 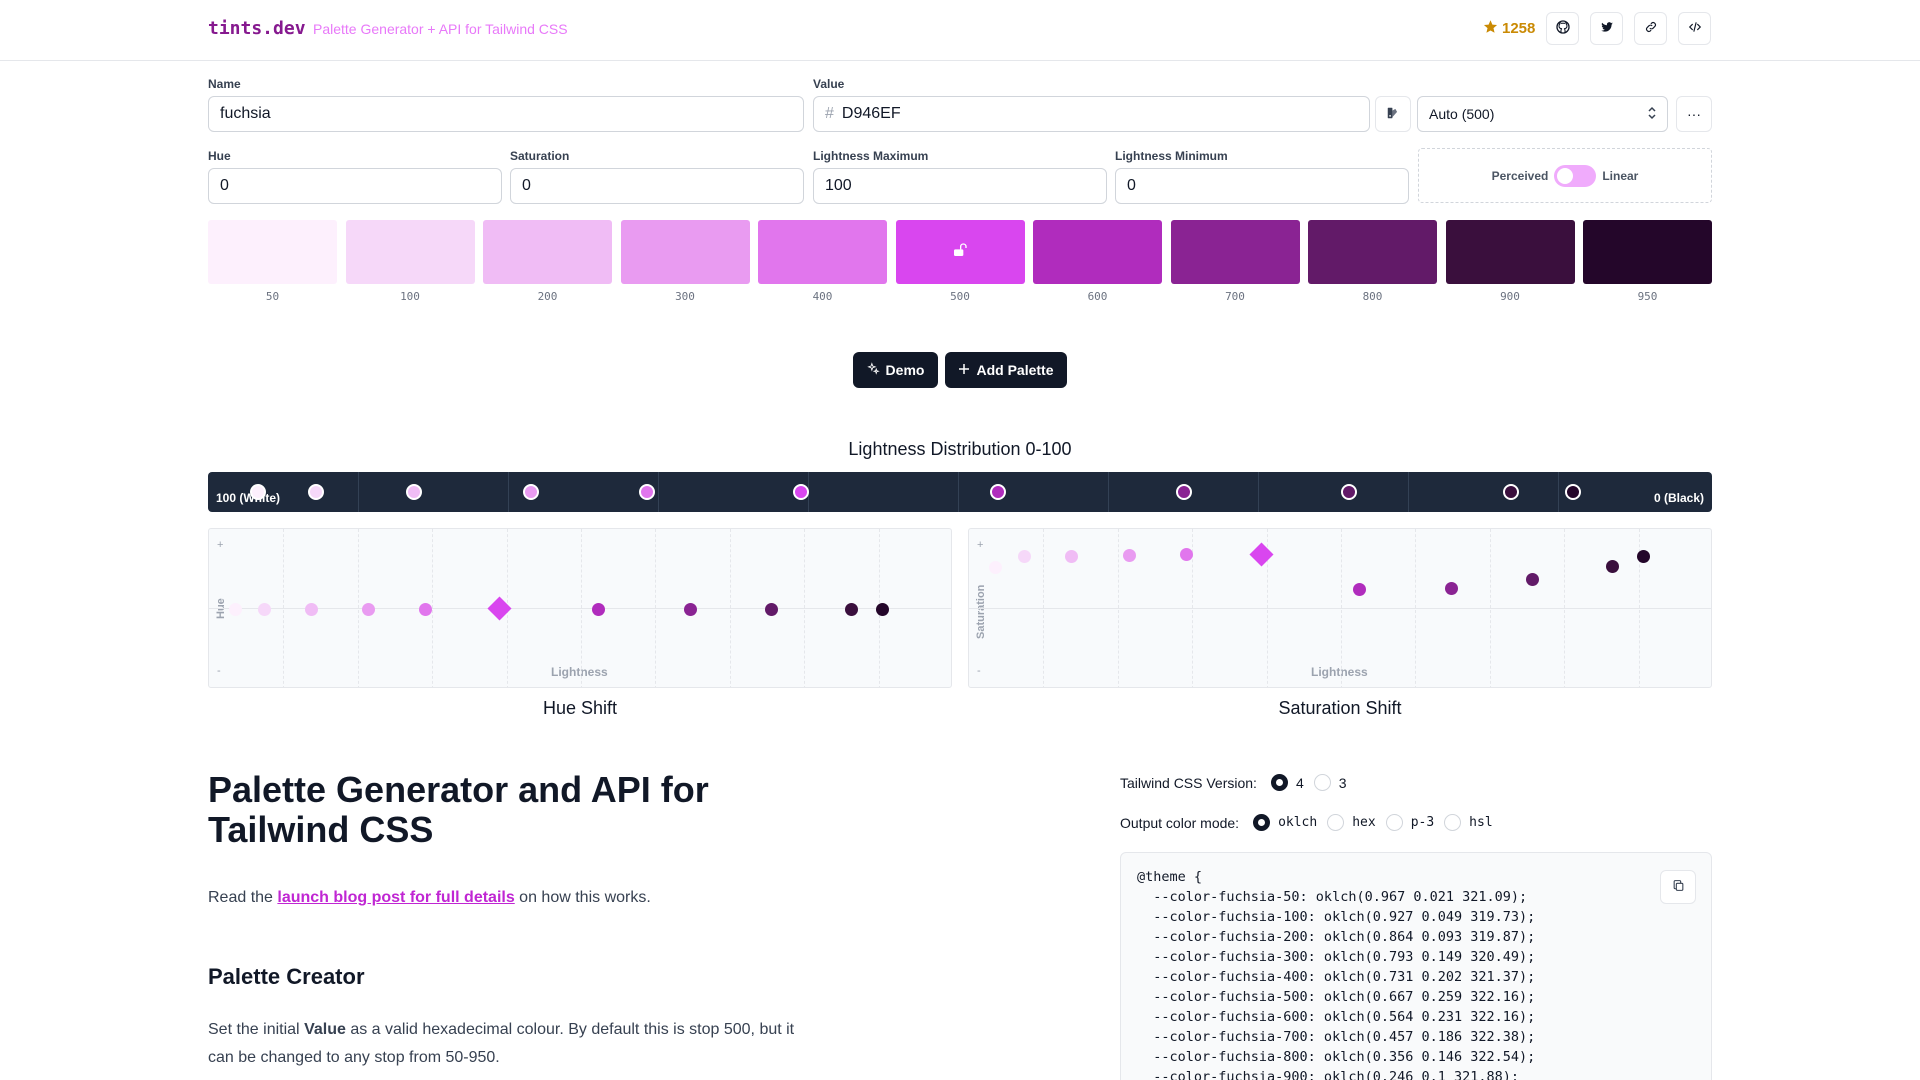 I want to click on plus-icon, so click(x=964, y=370).